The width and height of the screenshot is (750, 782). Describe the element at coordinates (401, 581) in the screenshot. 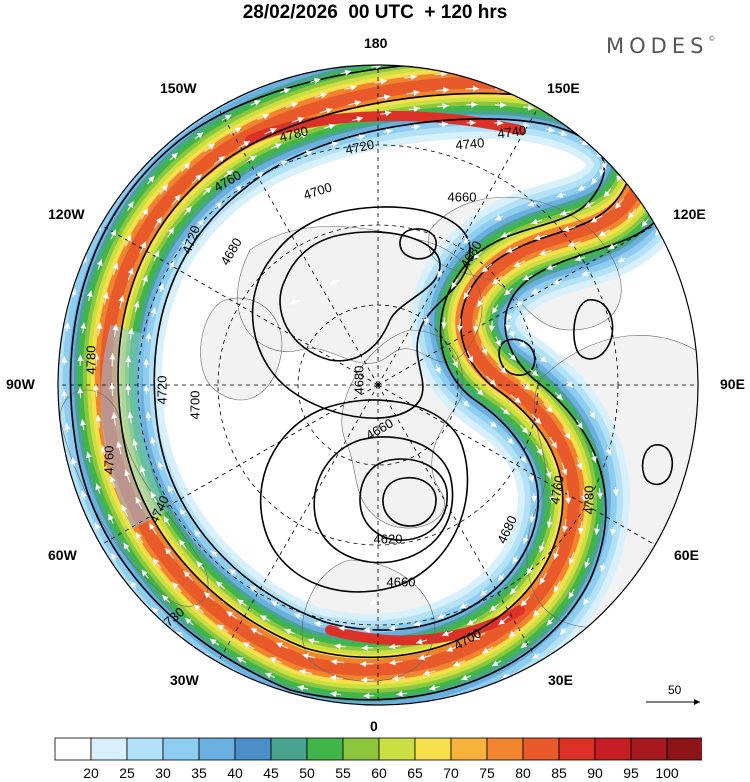

I see `contour-label: 4660` at that location.